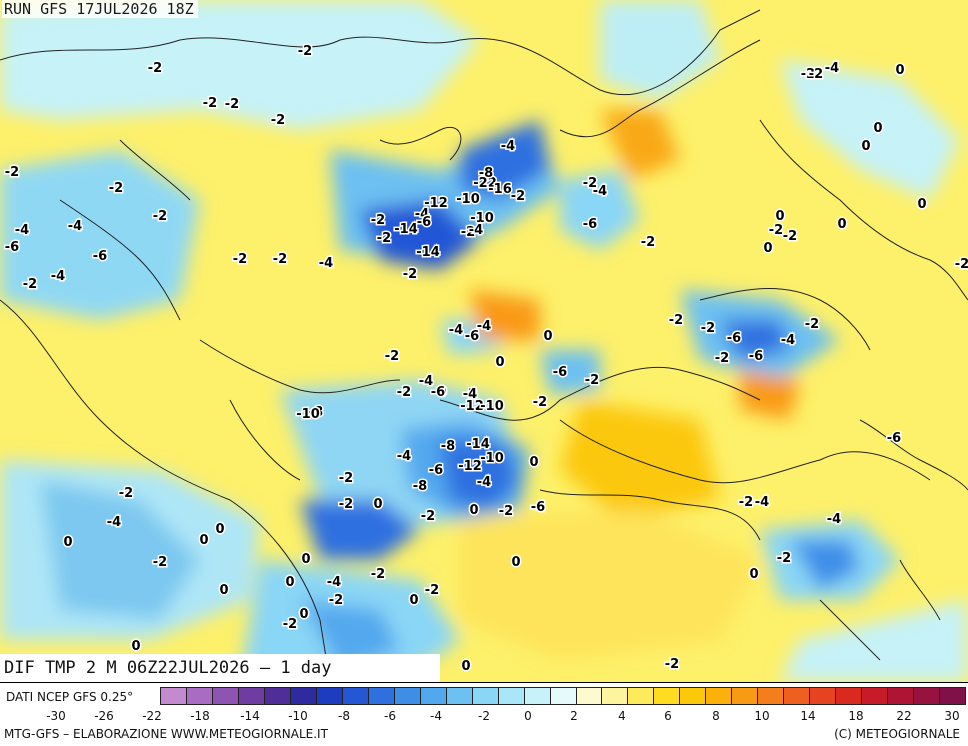  I want to click on legend-tick-label: 18, so click(856, 716).